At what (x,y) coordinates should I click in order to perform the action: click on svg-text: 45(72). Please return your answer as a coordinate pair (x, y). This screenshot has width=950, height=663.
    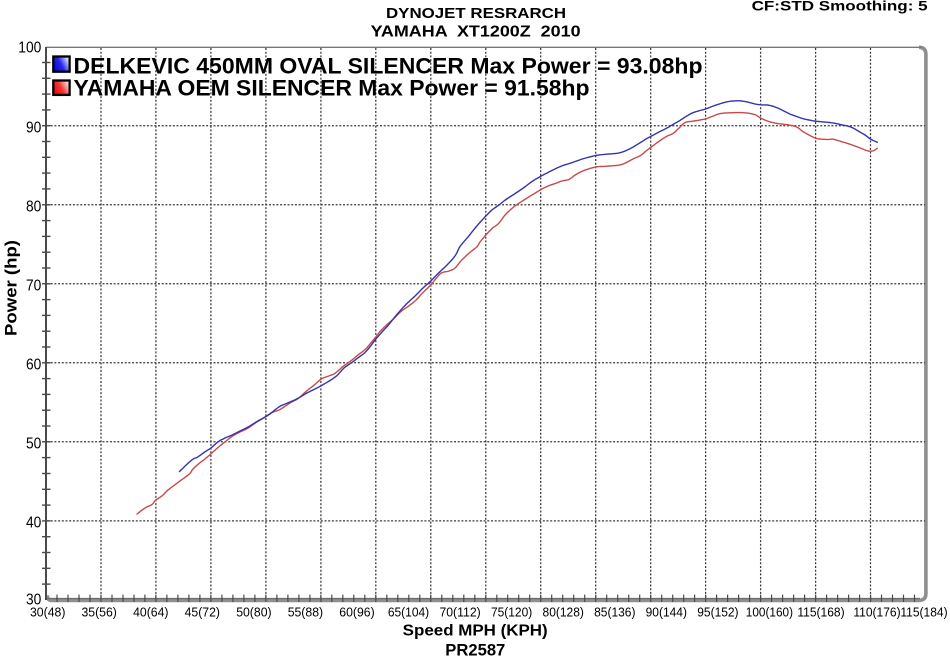
    Looking at the image, I should click on (202, 611).